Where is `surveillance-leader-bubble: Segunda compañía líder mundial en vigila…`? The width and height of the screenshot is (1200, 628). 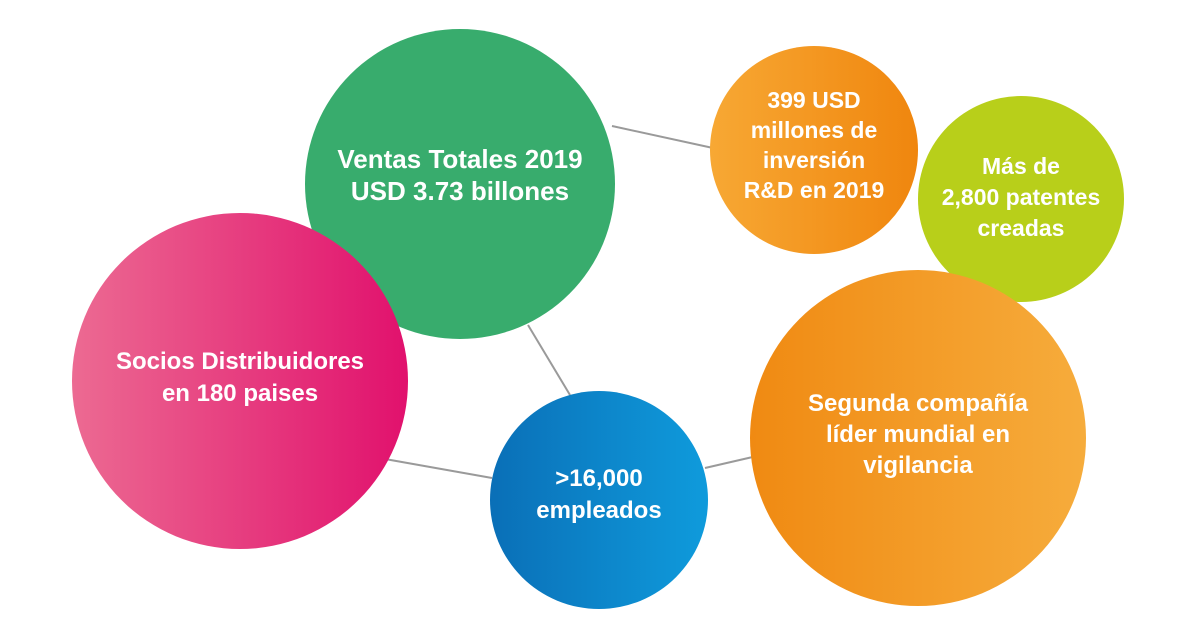
surveillance-leader-bubble: Segunda compañía líder mundial en vigila… is located at coordinates (918, 438).